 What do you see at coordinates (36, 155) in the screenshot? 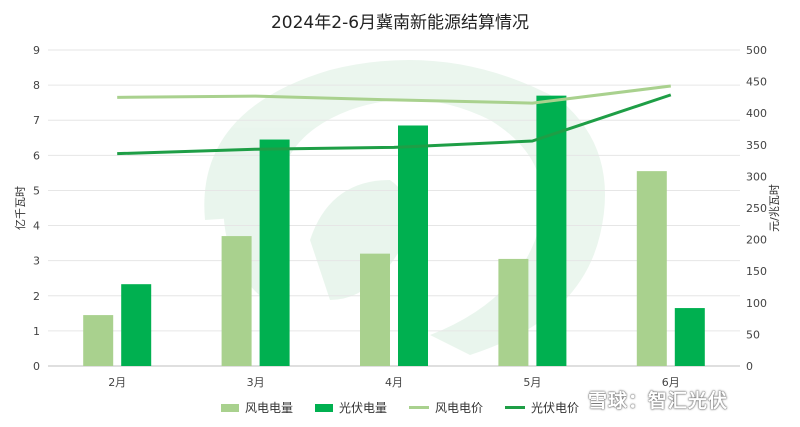
I see `y-tick-label-left: 6` at bounding box center [36, 155].